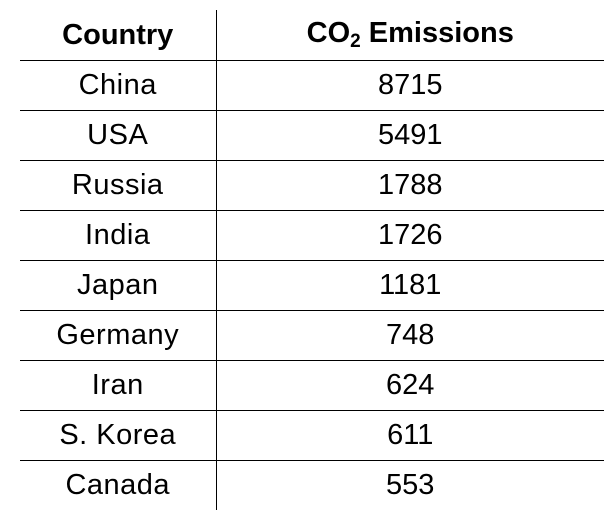 The height and width of the screenshot is (516, 606). I want to click on table-row: Germany 748, so click(312, 335).